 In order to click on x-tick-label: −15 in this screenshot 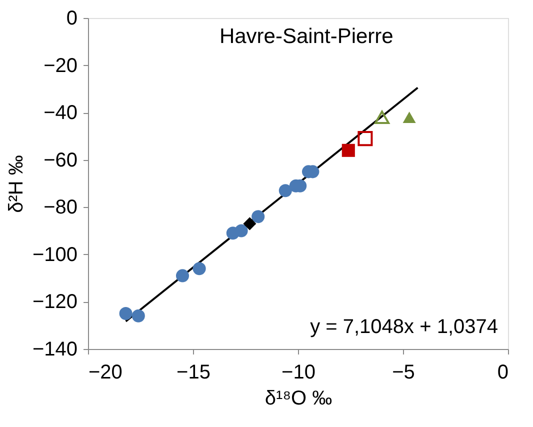, I will do `click(193, 373)`.